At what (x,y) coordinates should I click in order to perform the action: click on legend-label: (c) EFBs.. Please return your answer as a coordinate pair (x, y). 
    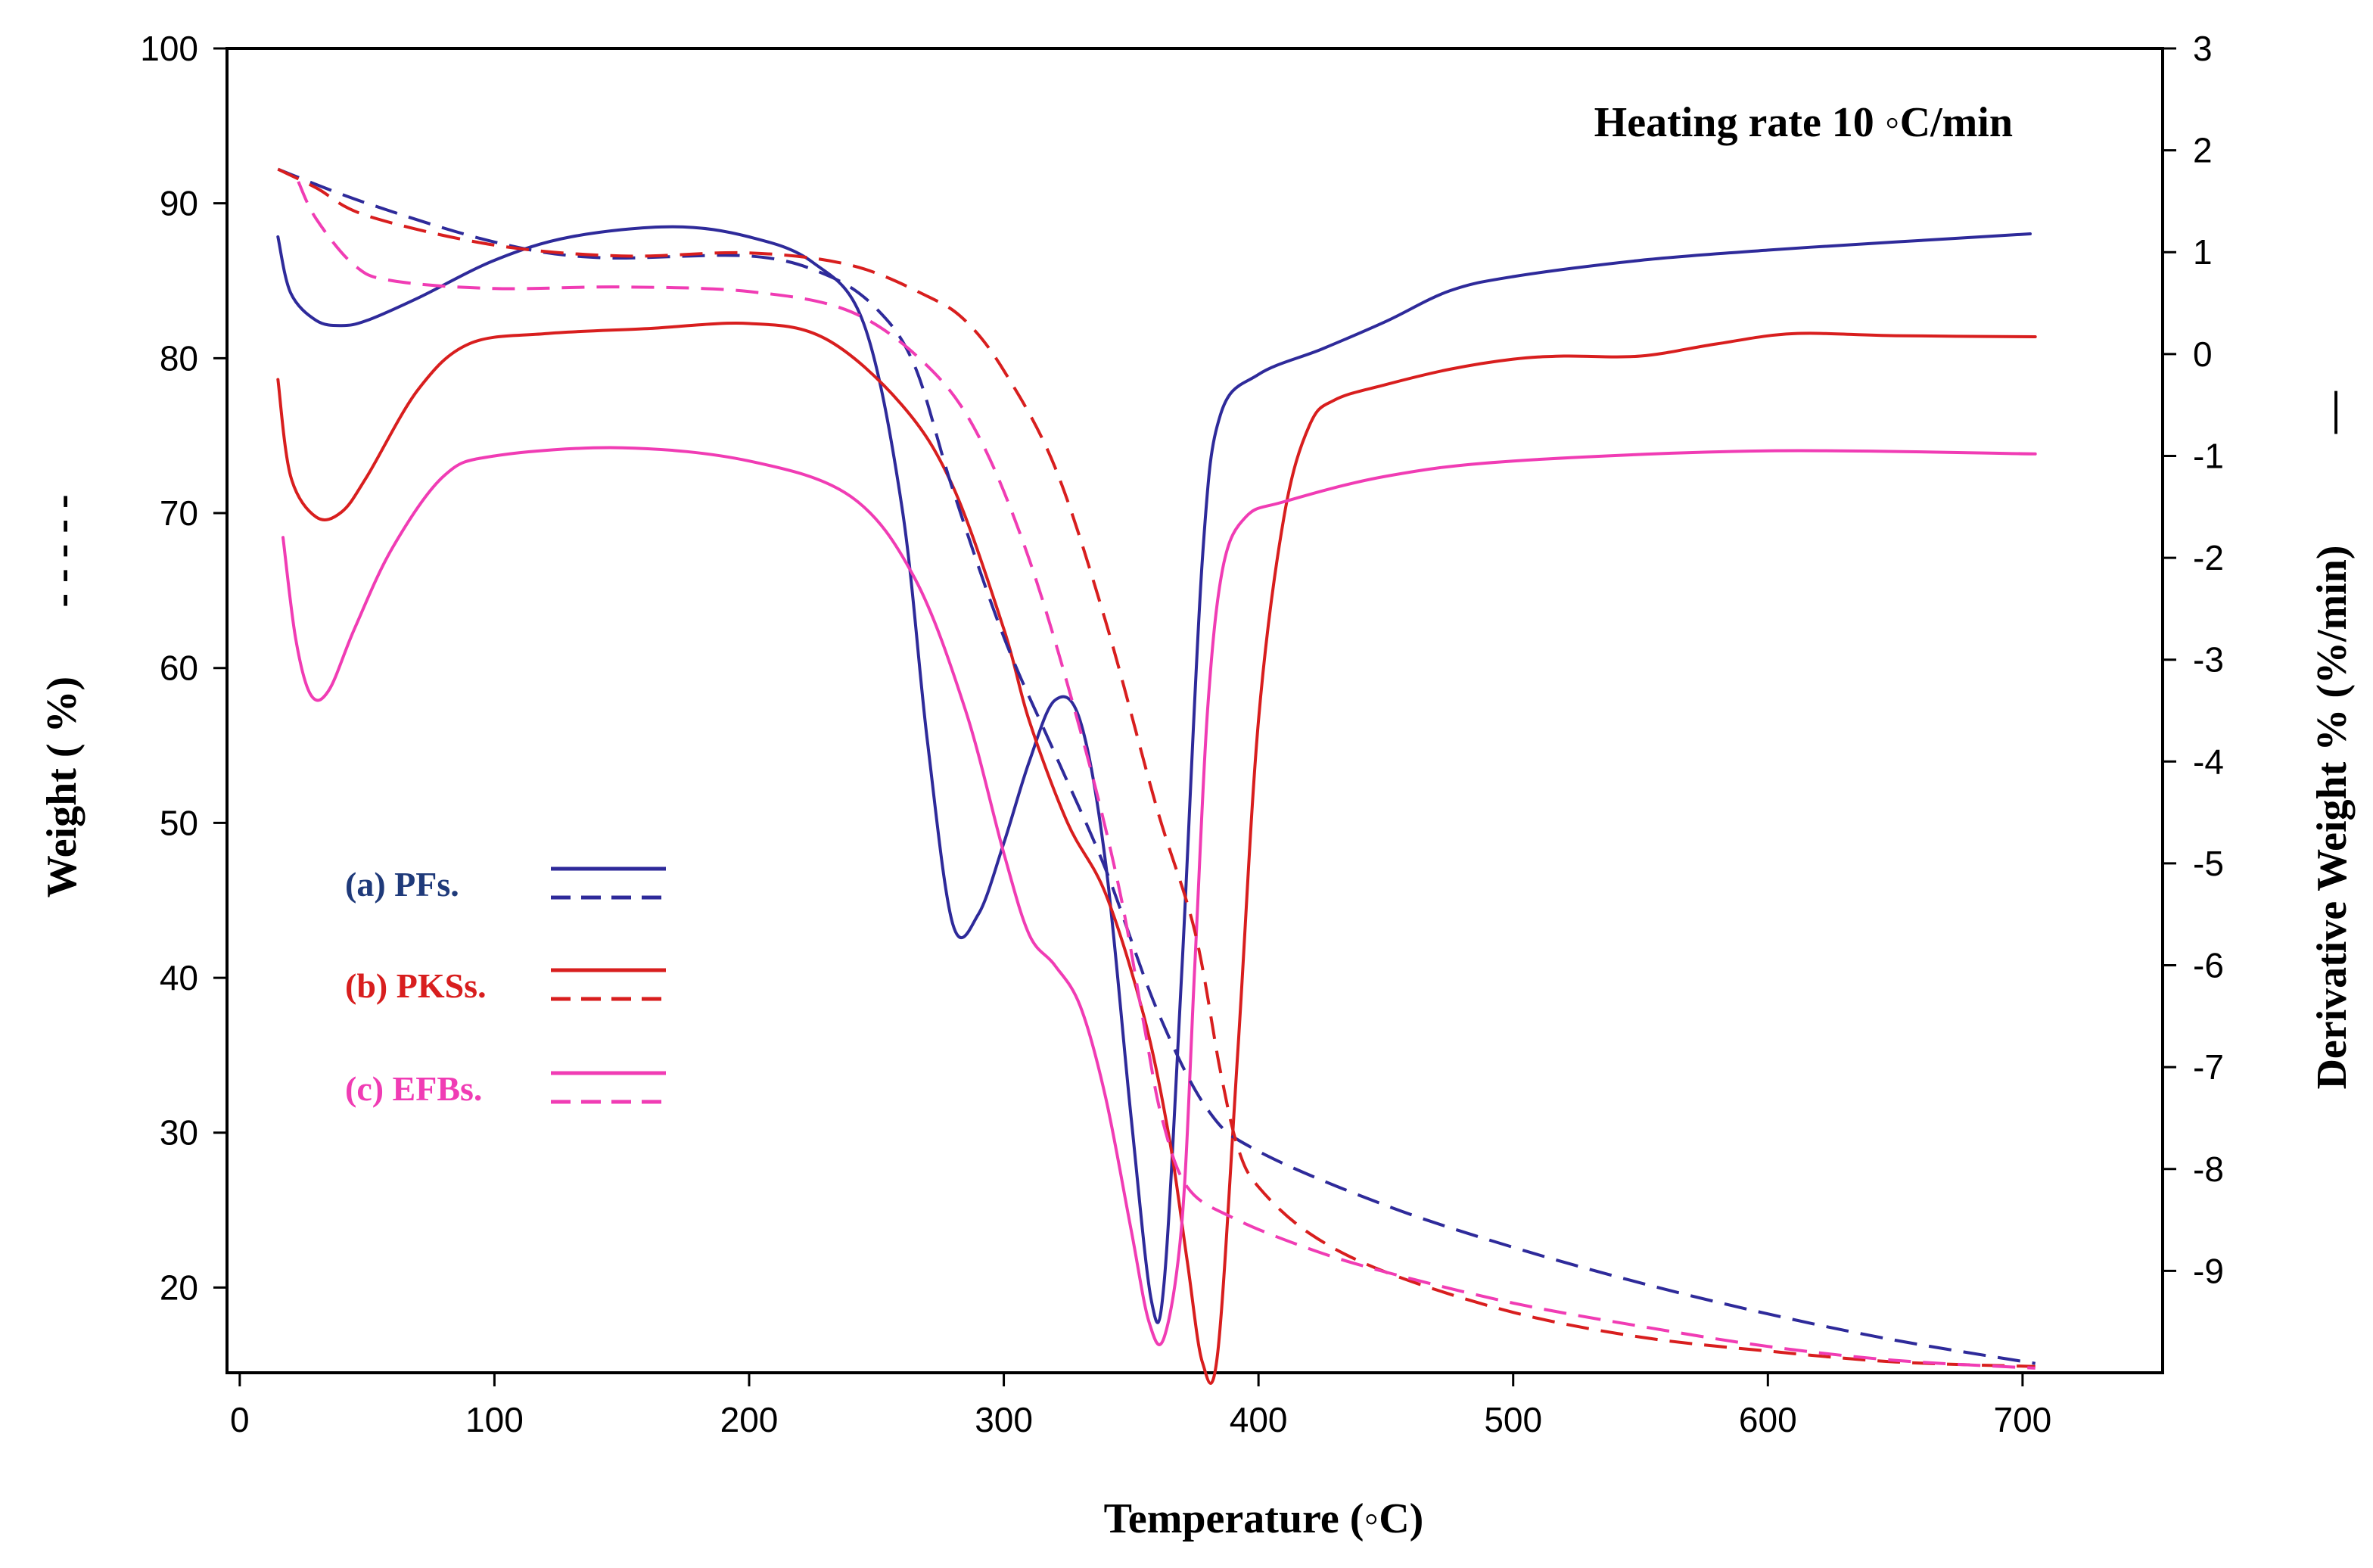
    Looking at the image, I should click on (414, 1088).